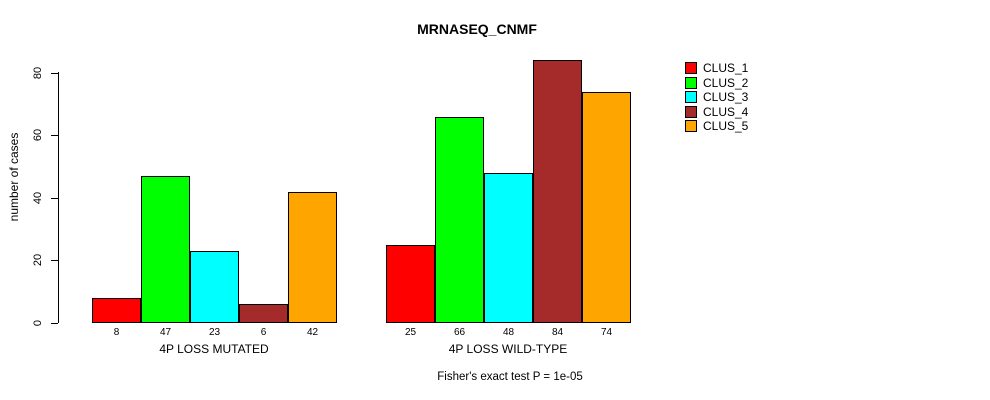 The image size is (990, 400). I want to click on legend-label: CLUS_4, so click(726, 111).